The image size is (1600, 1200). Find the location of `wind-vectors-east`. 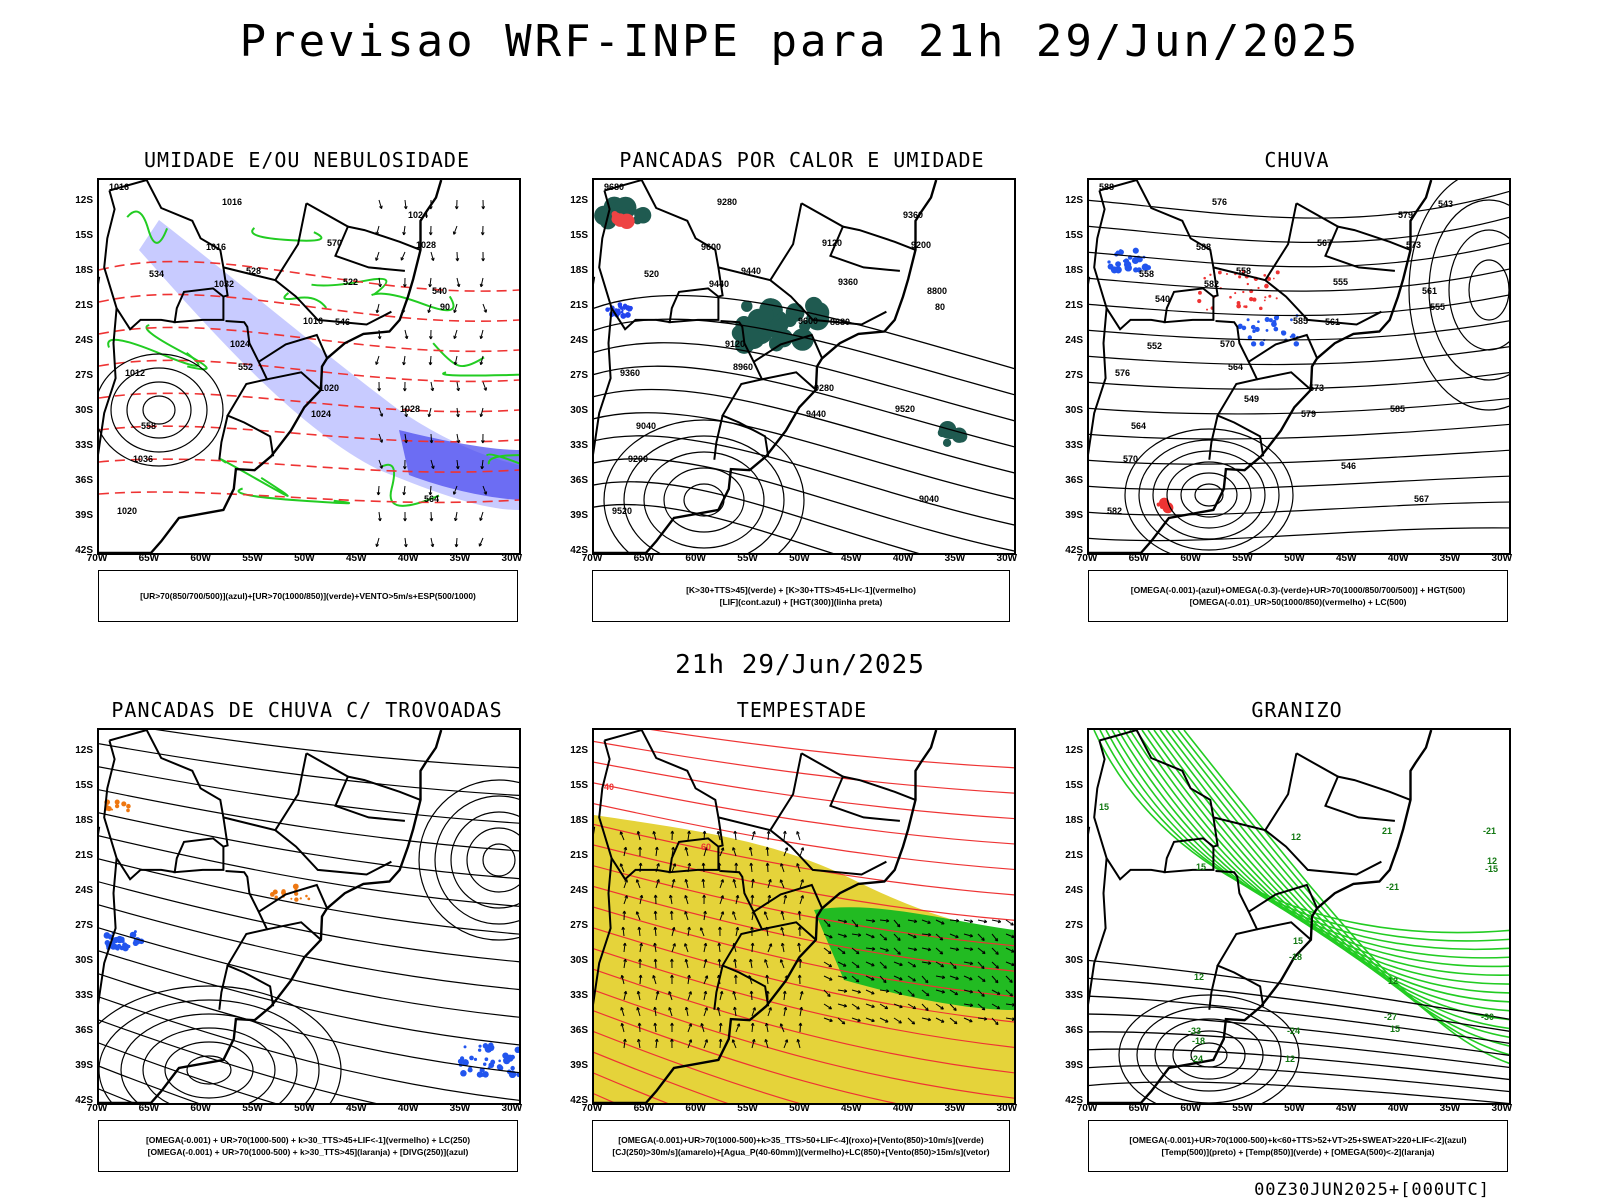

wind-vectors-east is located at coordinates (918, 972).